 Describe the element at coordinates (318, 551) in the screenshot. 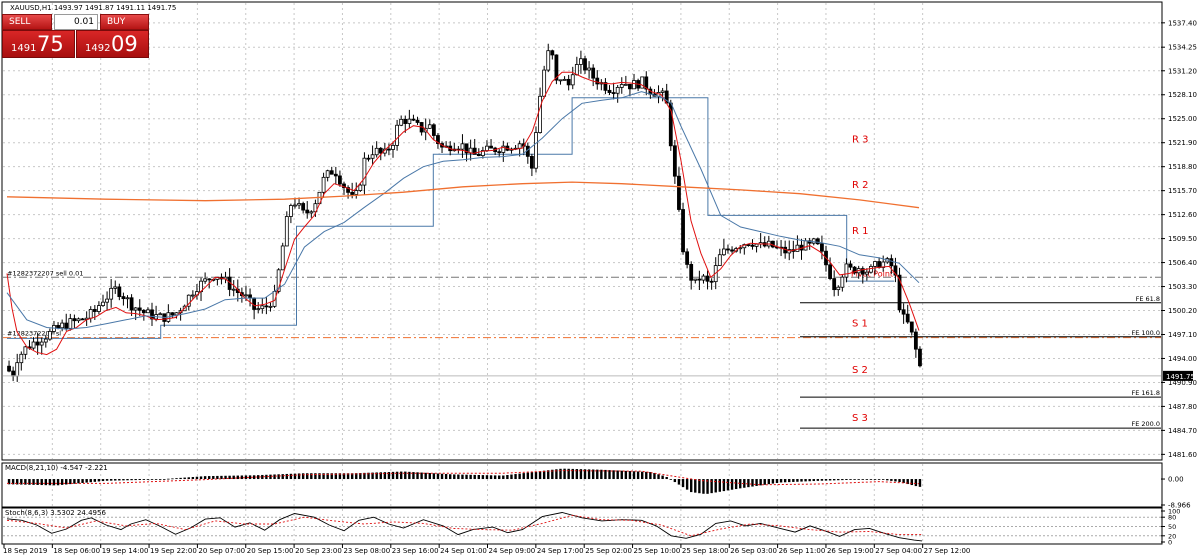

I see `time-tick-label: 20 Sep 23:00` at that location.